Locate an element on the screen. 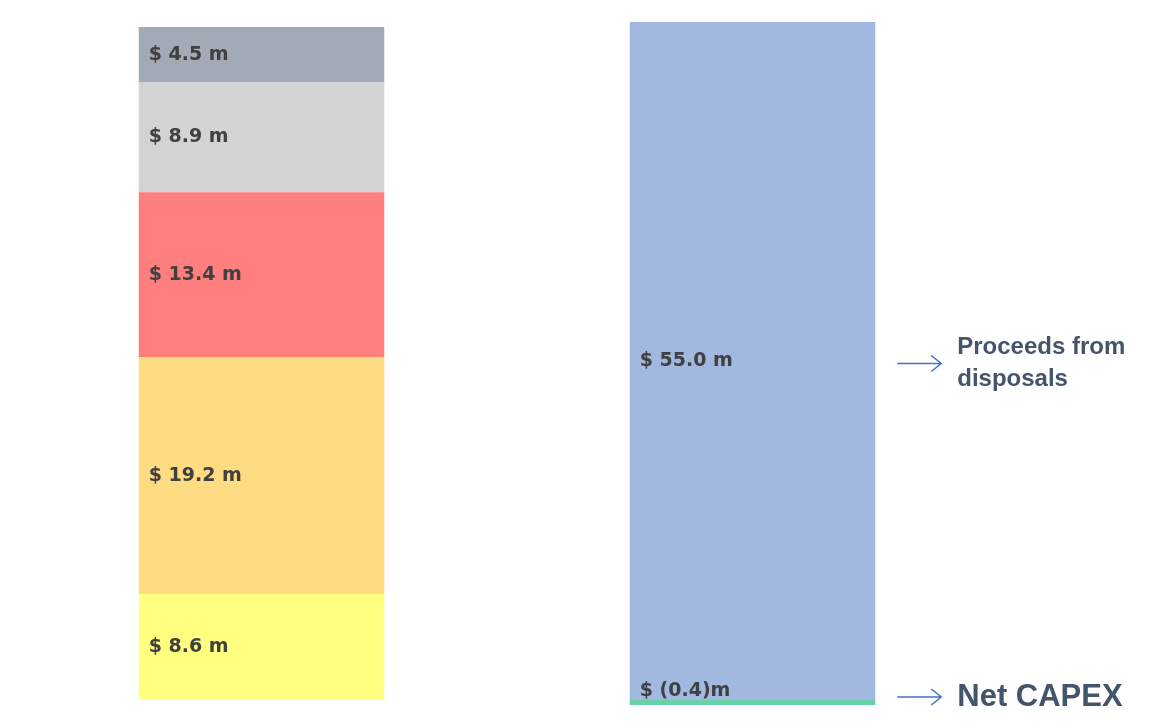 The width and height of the screenshot is (1159, 721). data-label: $ (0.4)m is located at coordinates (685, 688).